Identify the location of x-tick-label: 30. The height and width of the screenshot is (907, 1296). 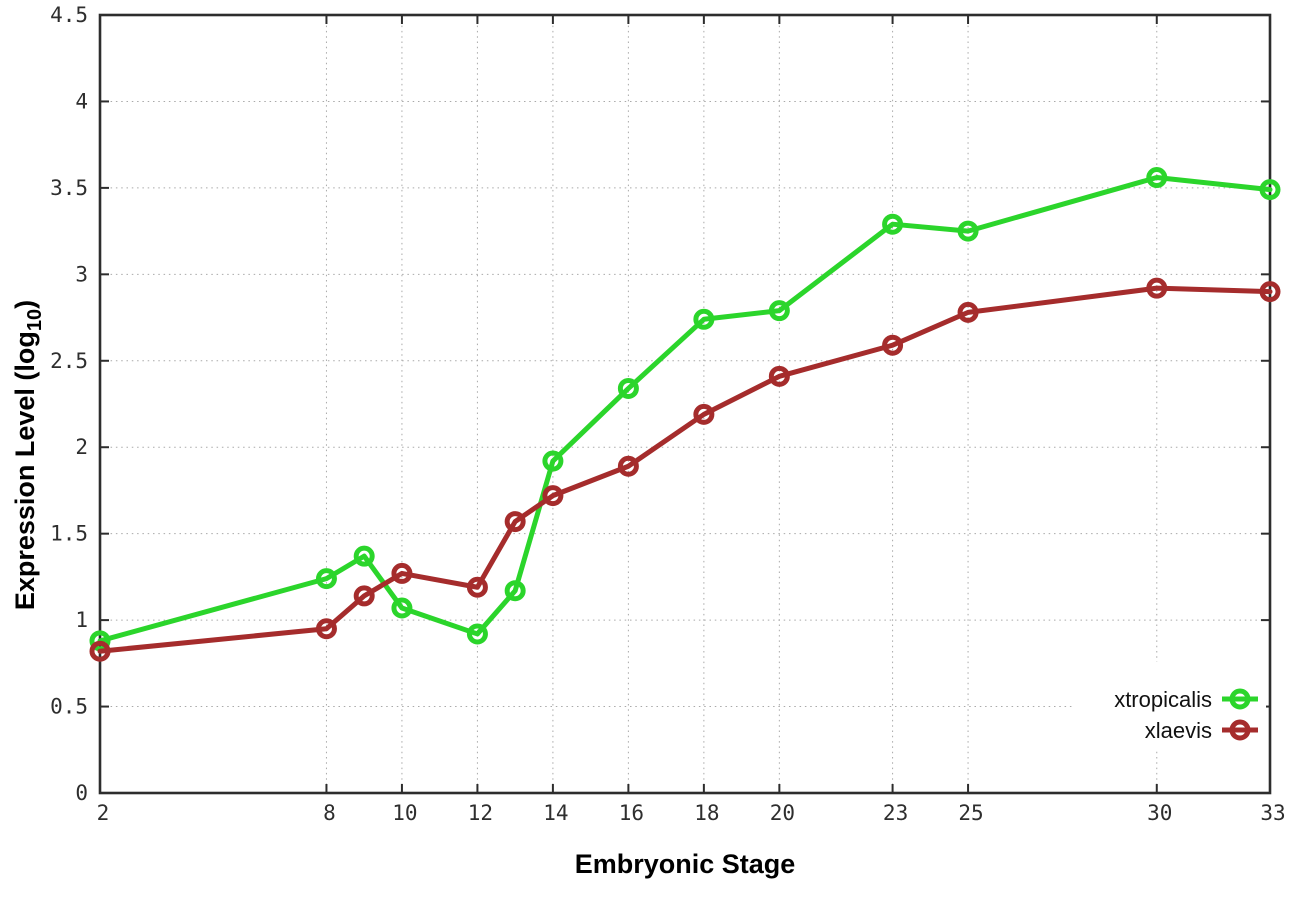
(1159, 813).